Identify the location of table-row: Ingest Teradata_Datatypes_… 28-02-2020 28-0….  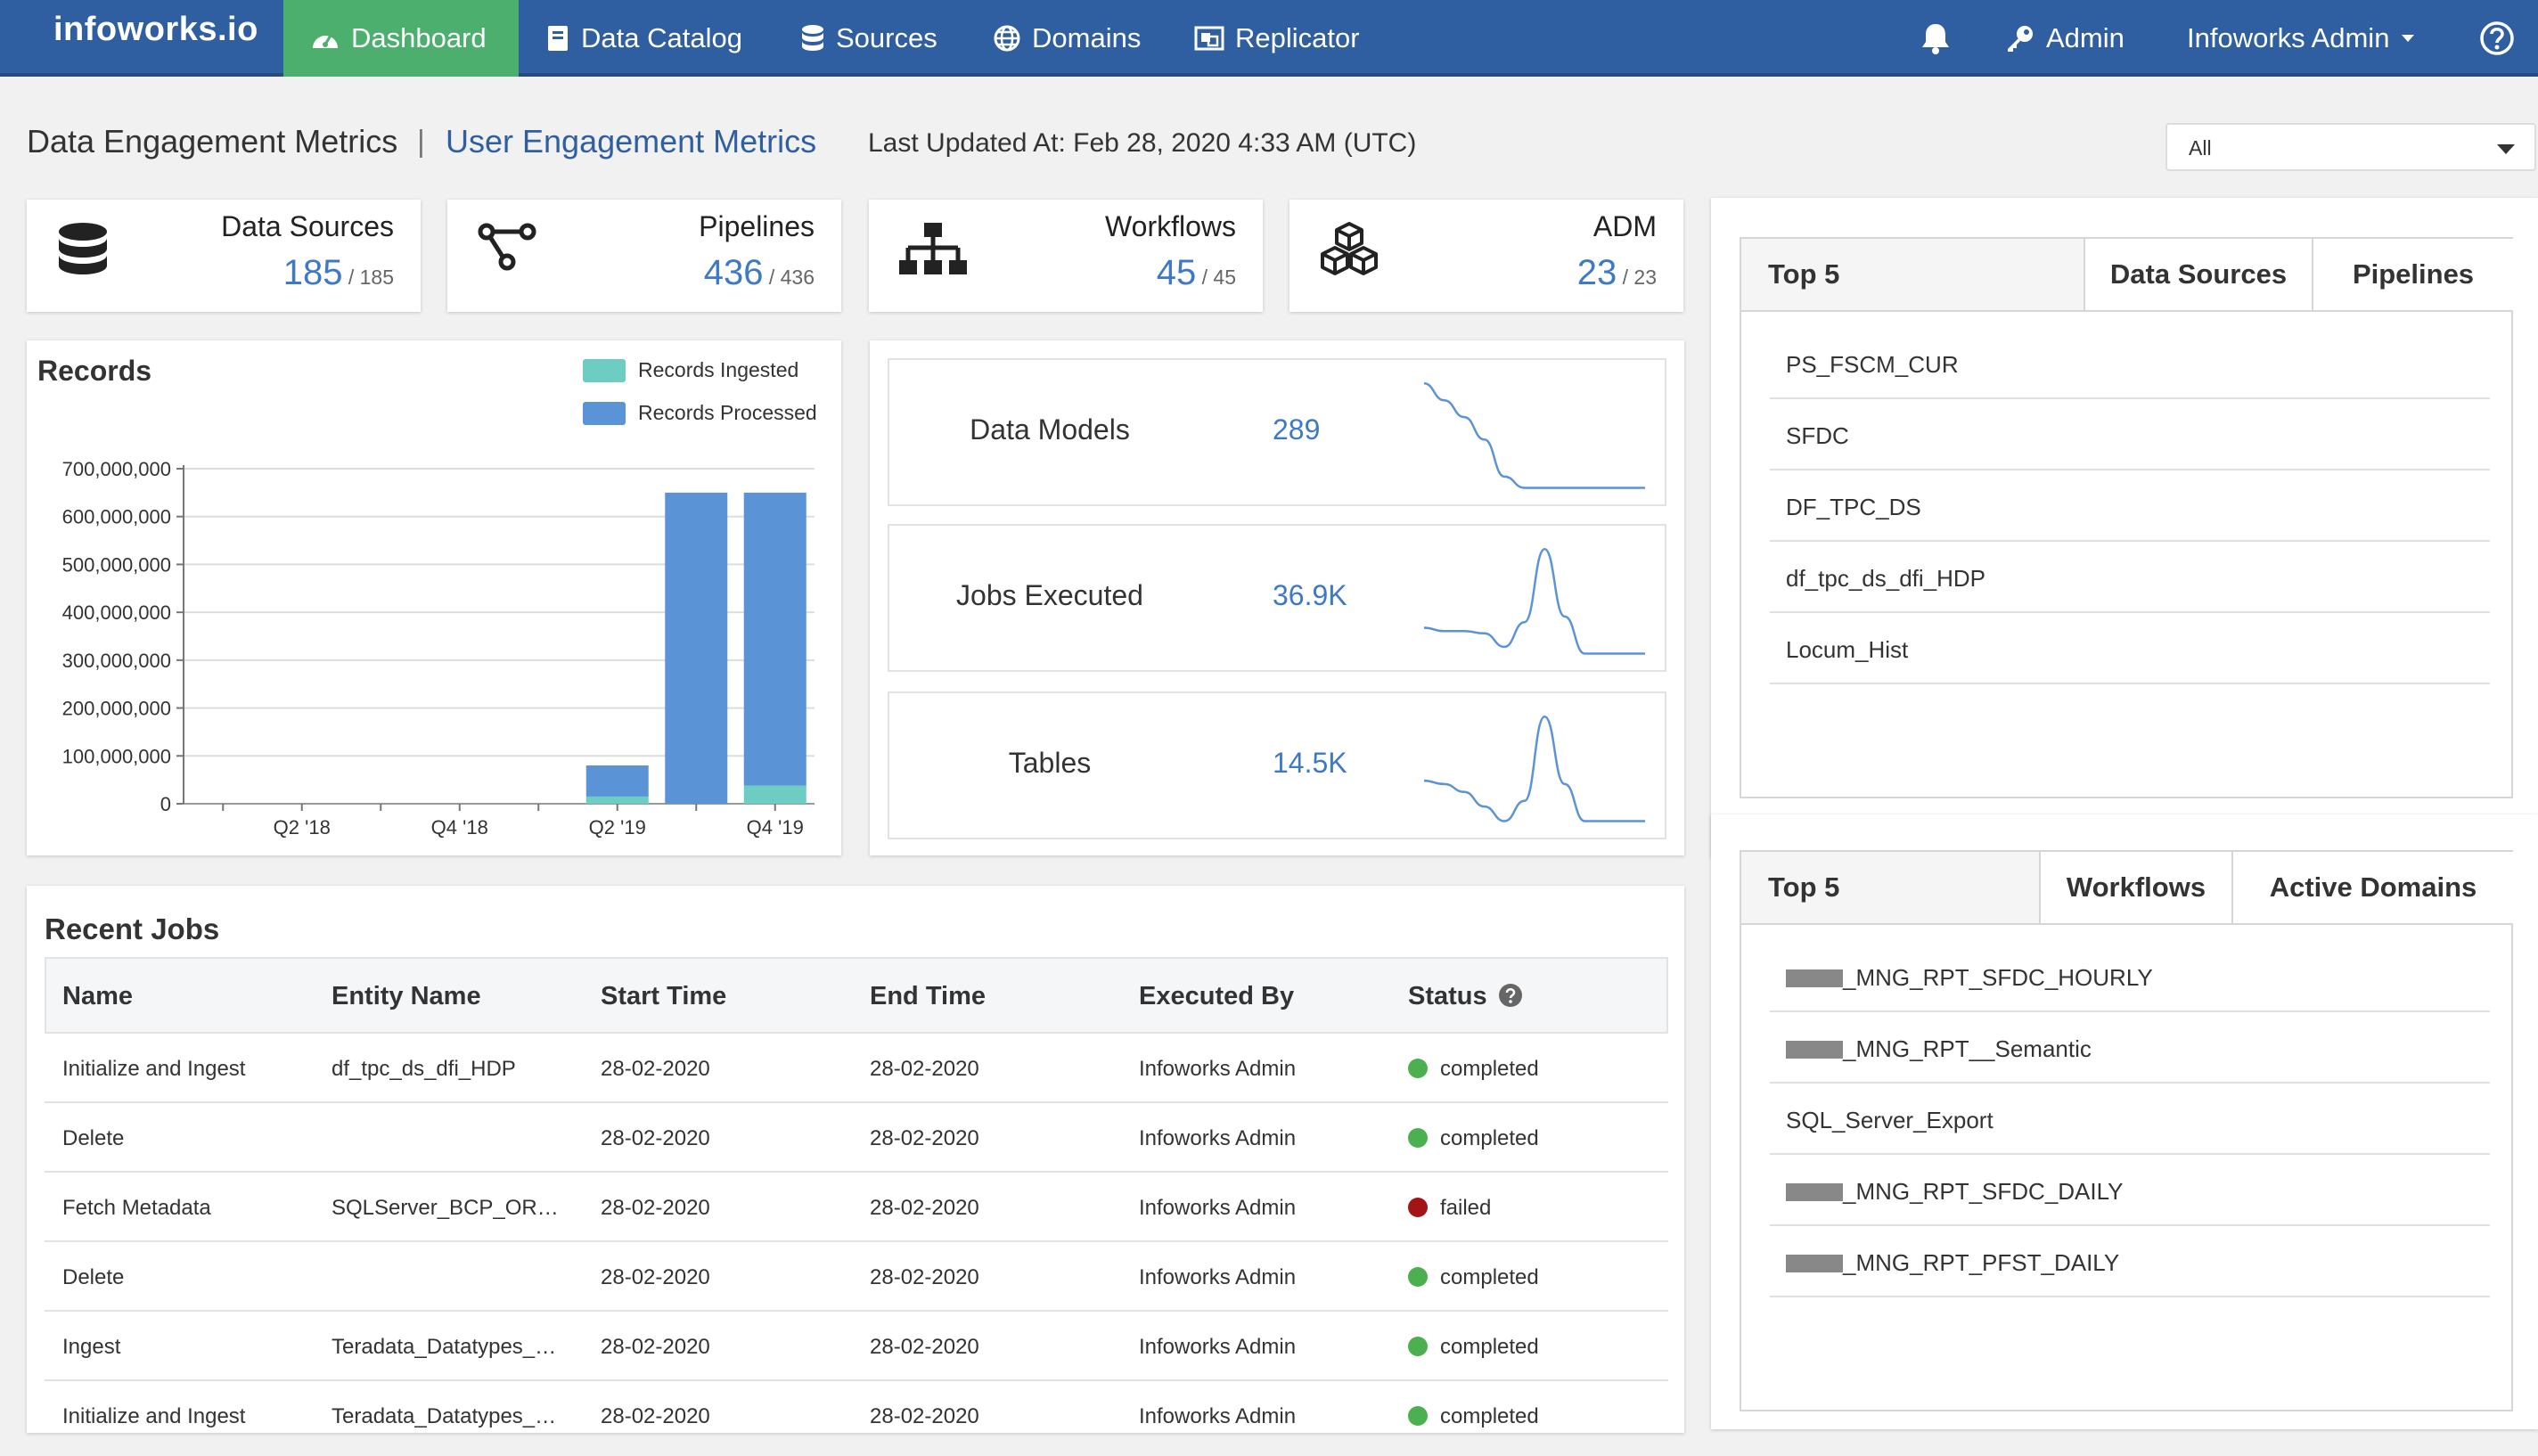
(856, 1346).